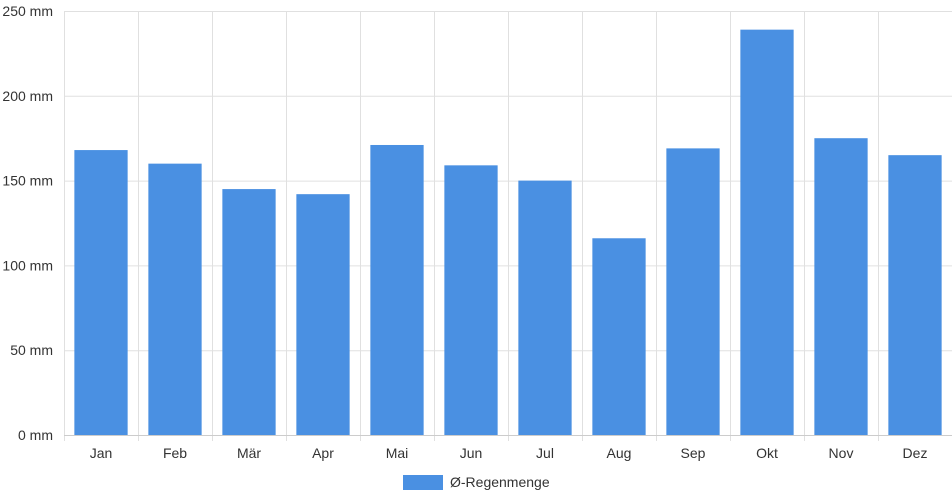 The image size is (952, 500). I want to click on y-axis: 0 mm 50 mm 100 mm 150 mm 200 mm 250 mm, so click(27, 223).